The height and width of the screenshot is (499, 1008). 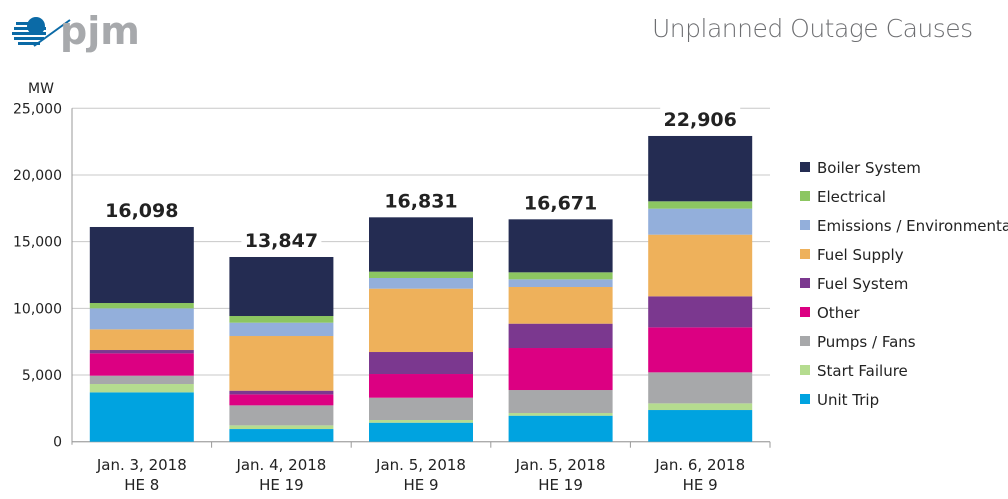 What do you see at coordinates (848, 400) in the screenshot?
I see `legend-label: Unit Trip` at bounding box center [848, 400].